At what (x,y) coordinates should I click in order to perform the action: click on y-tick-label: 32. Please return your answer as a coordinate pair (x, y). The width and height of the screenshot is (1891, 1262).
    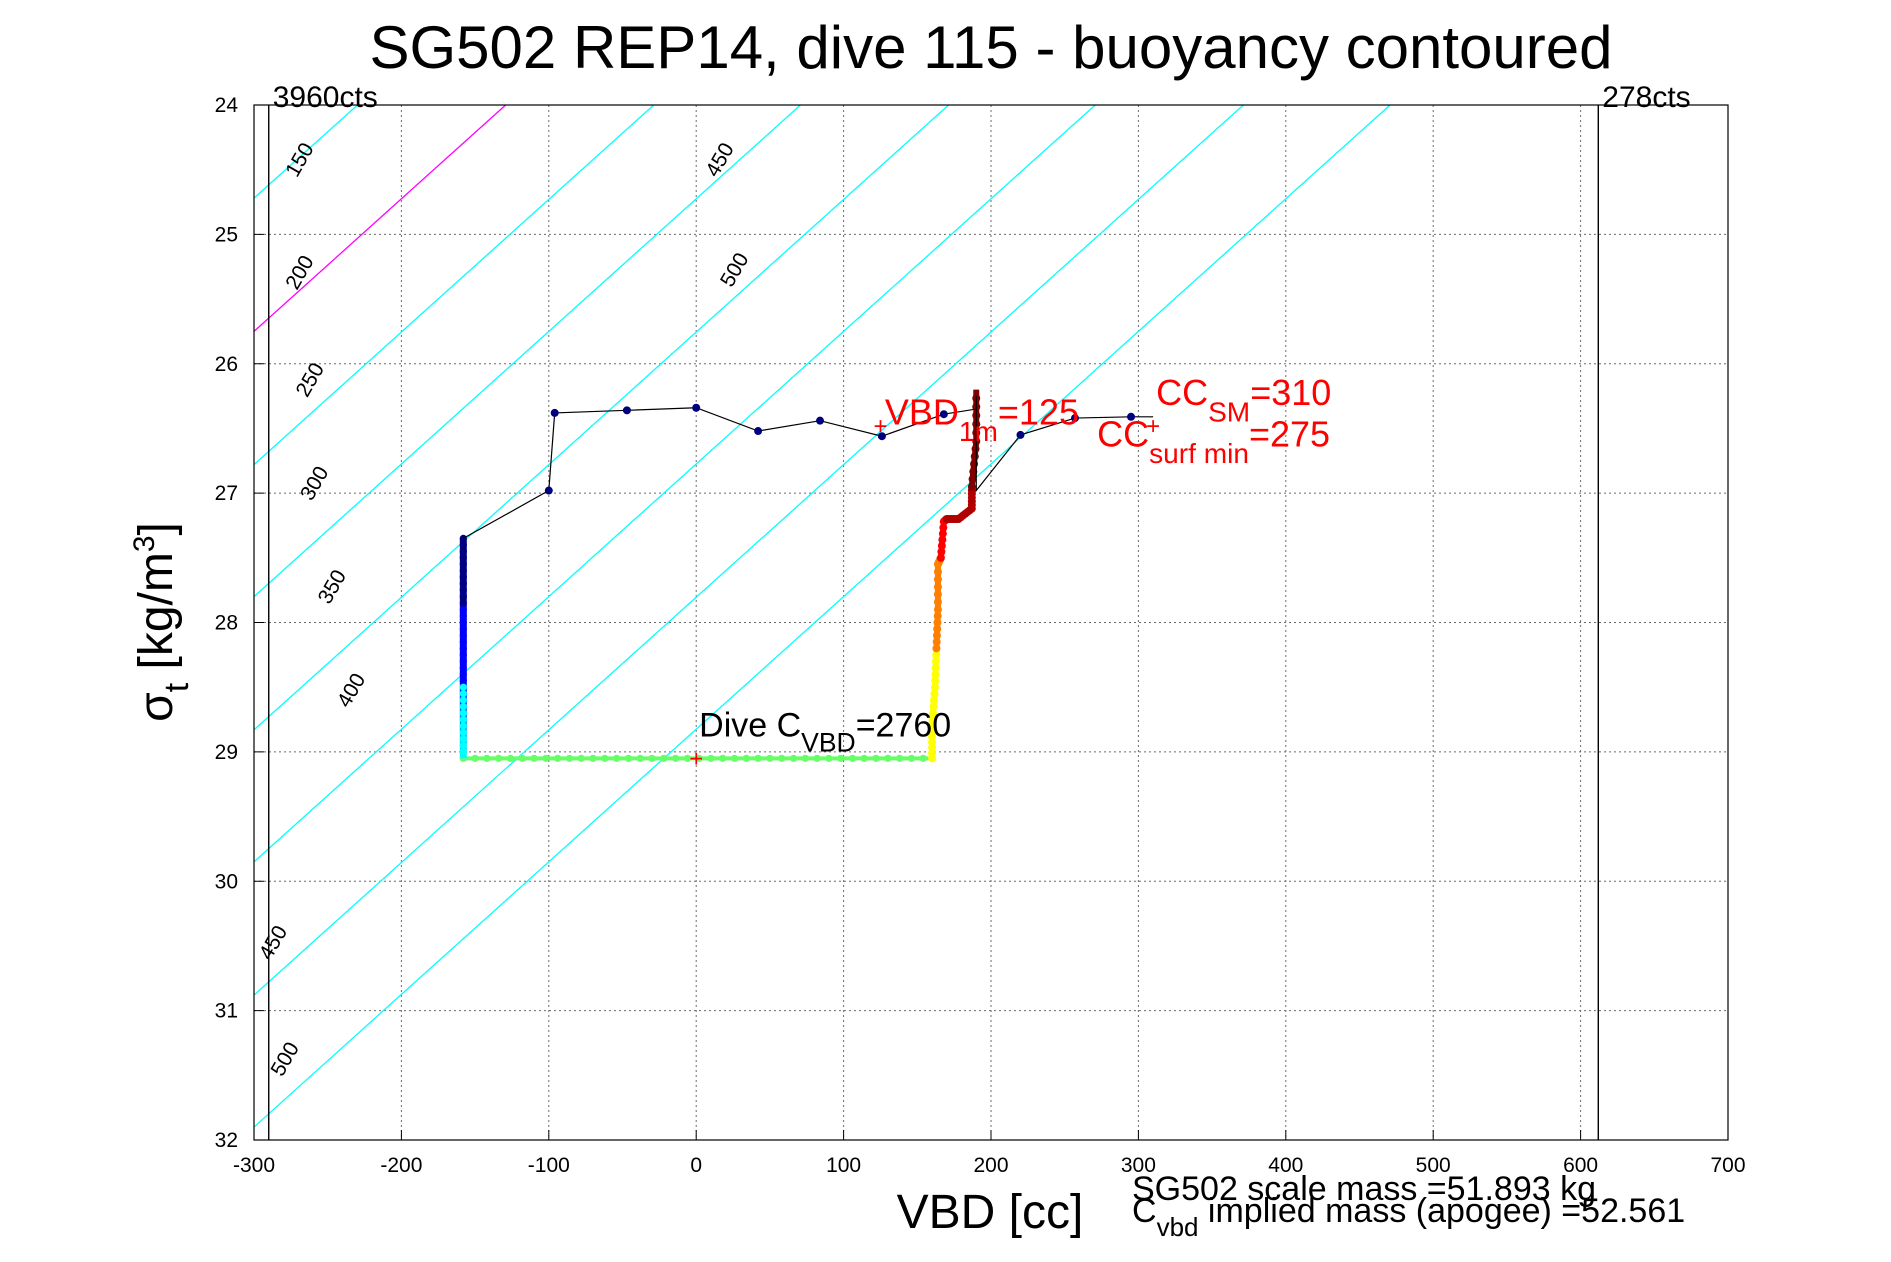
    Looking at the image, I should click on (226, 1140).